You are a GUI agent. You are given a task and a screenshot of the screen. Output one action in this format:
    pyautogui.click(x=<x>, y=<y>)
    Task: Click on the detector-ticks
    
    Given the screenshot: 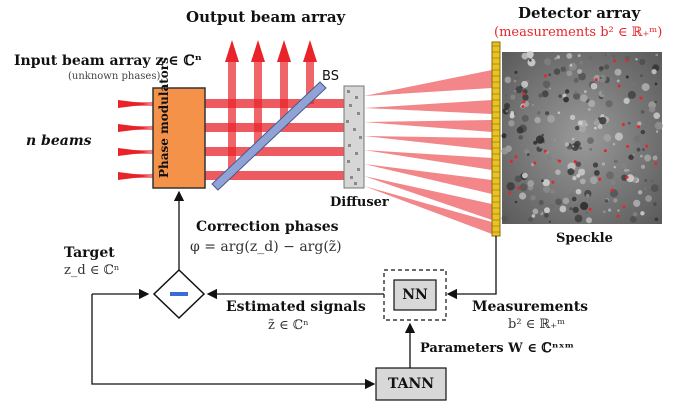 What is the action you would take?
    pyautogui.click(x=496, y=139)
    